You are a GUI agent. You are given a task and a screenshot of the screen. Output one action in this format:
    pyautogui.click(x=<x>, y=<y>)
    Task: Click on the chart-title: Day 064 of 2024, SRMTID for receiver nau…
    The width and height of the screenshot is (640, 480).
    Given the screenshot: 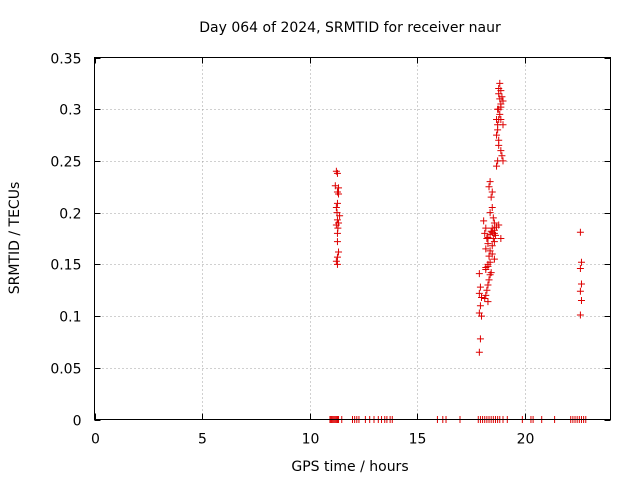 What is the action you would take?
    pyautogui.click(x=350, y=28)
    